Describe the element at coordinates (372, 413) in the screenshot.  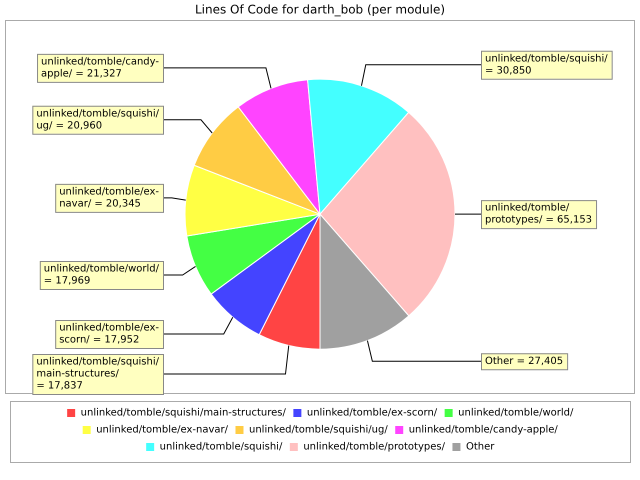
I see `legend-label: unlinked/tomble/ex-scorn/` at that location.